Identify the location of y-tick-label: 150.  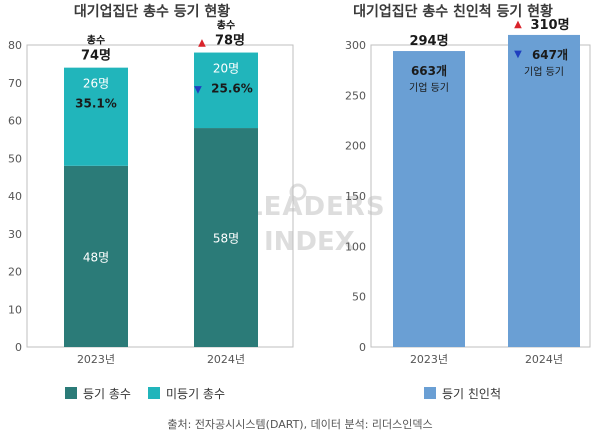
(355, 196).